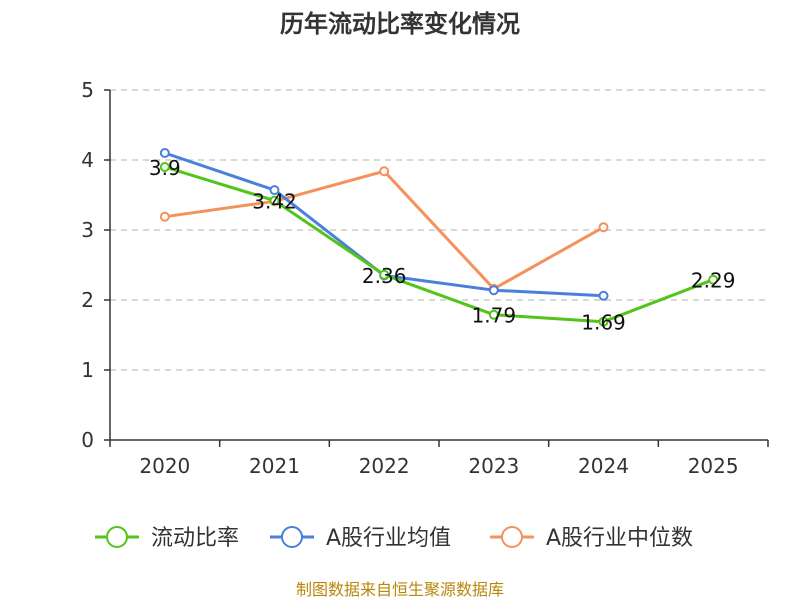 This screenshot has width=800, height=600. What do you see at coordinates (87, 370) in the screenshot?
I see `y-tick-label-1: 1` at bounding box center [87, 370].